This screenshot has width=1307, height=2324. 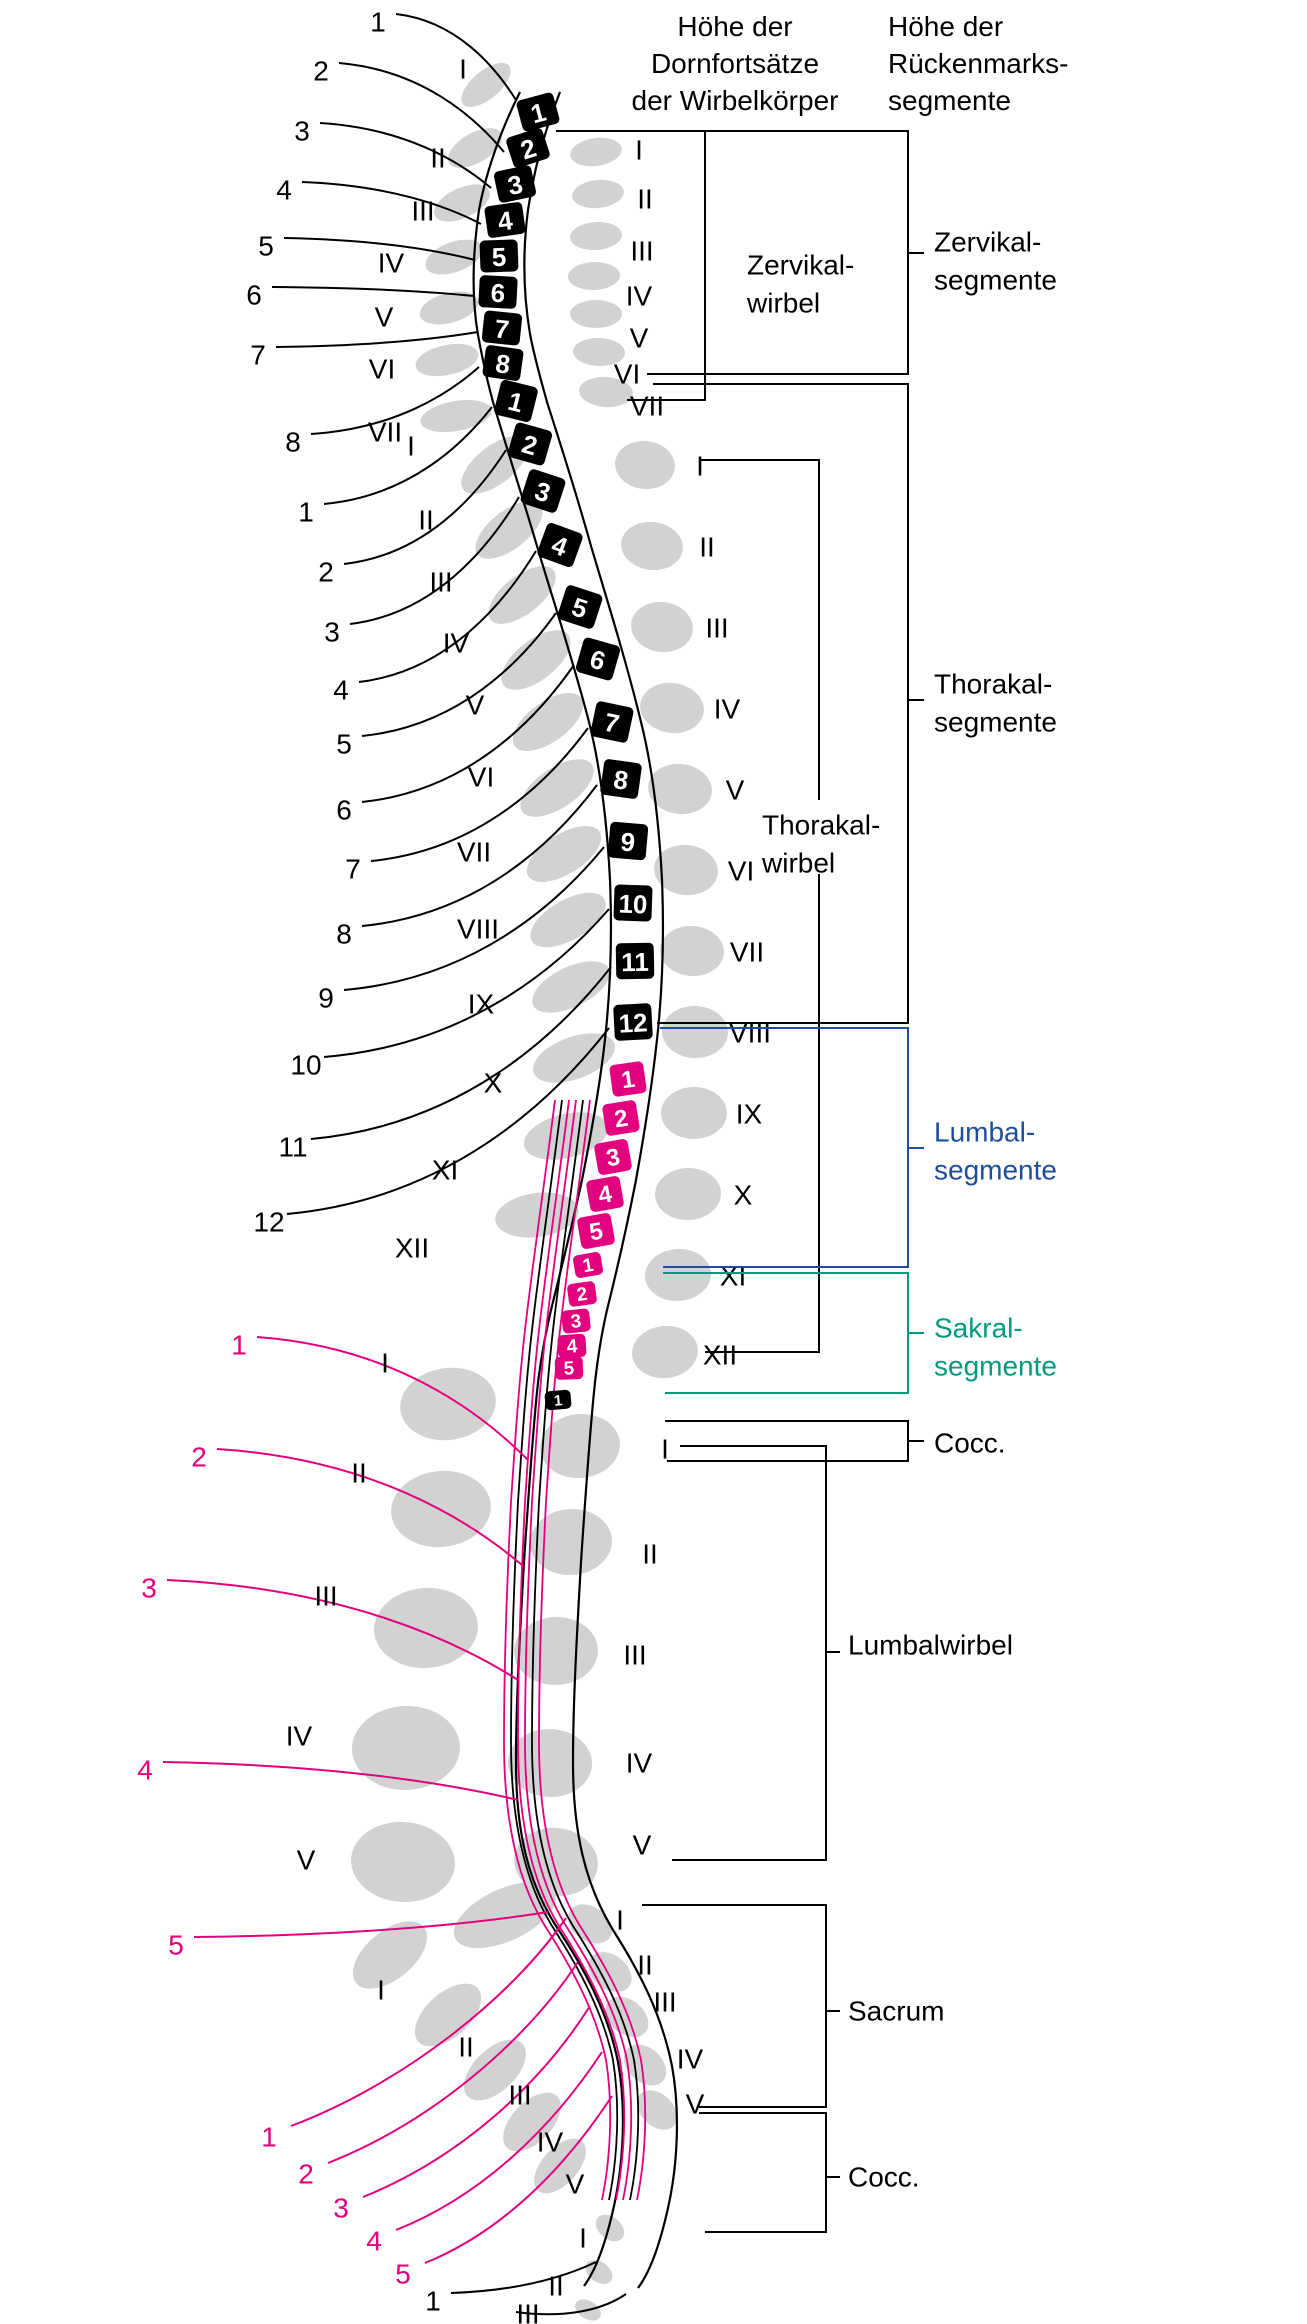 I want to click on cervical-nerve-number-2: 2, so click(x=321, y=71).